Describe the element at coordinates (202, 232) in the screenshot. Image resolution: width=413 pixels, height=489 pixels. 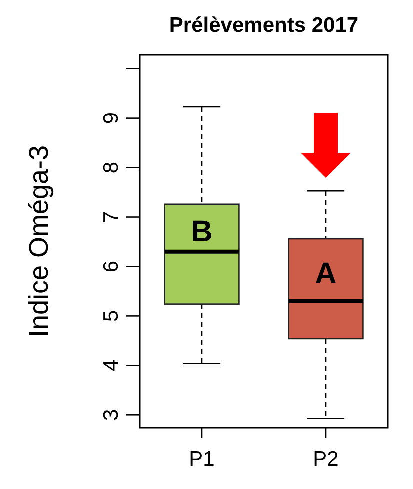
I see `annotation: B` at that location.